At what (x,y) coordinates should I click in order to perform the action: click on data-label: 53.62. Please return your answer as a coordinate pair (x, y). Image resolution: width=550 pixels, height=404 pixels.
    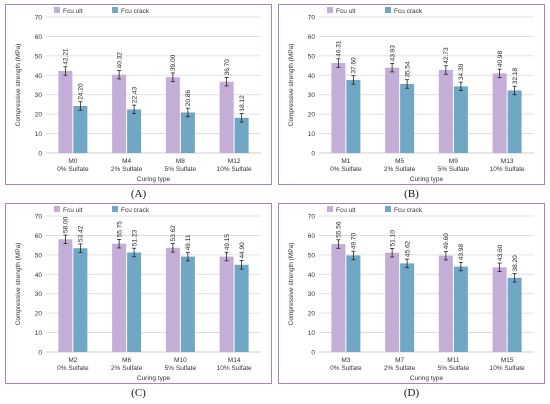
    Looking at the image, I should click on (173, 233).